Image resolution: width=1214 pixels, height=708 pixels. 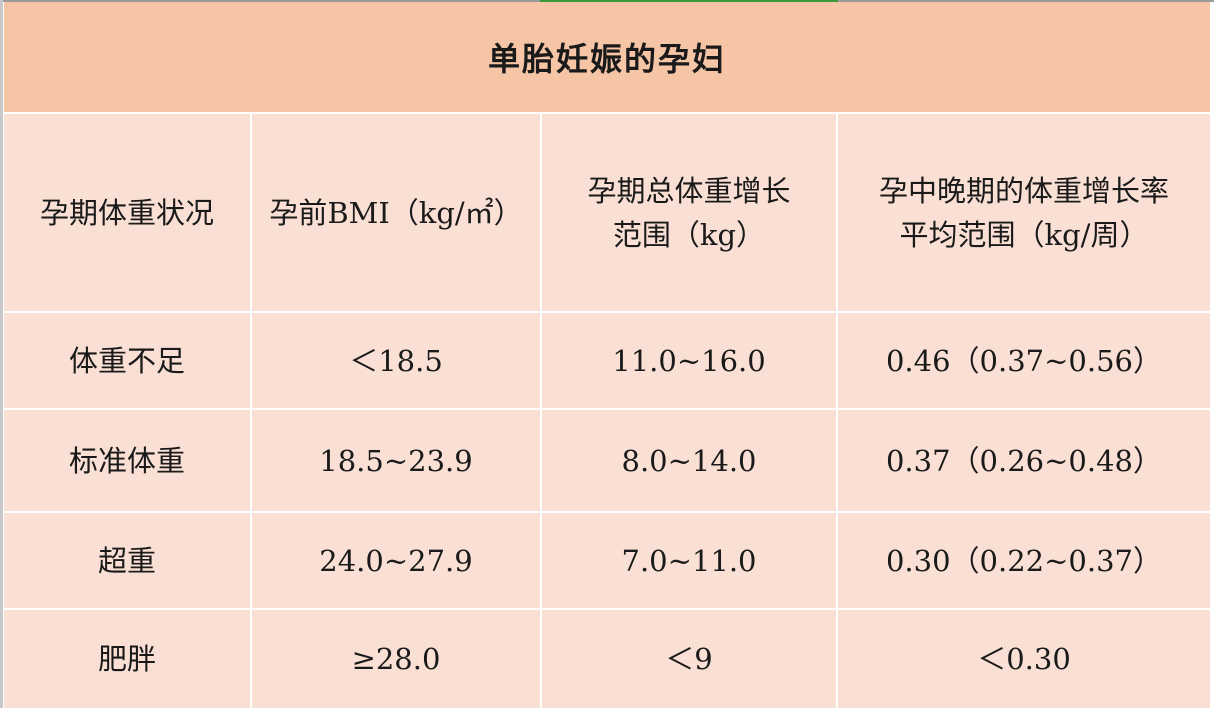 I want to click on table-cell: ＜0.30, so click(x=1024, y=659).